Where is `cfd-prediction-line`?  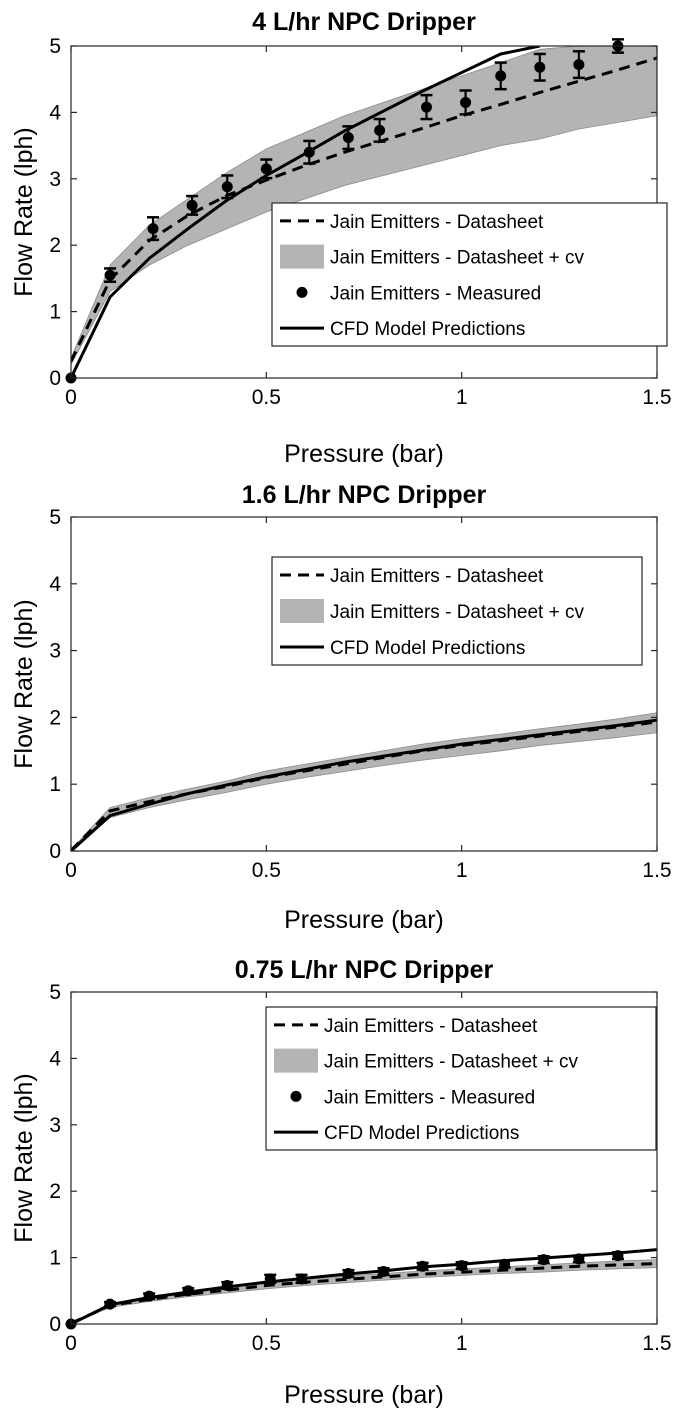 cfd-prediction-line is located at coordinates (364, 784).